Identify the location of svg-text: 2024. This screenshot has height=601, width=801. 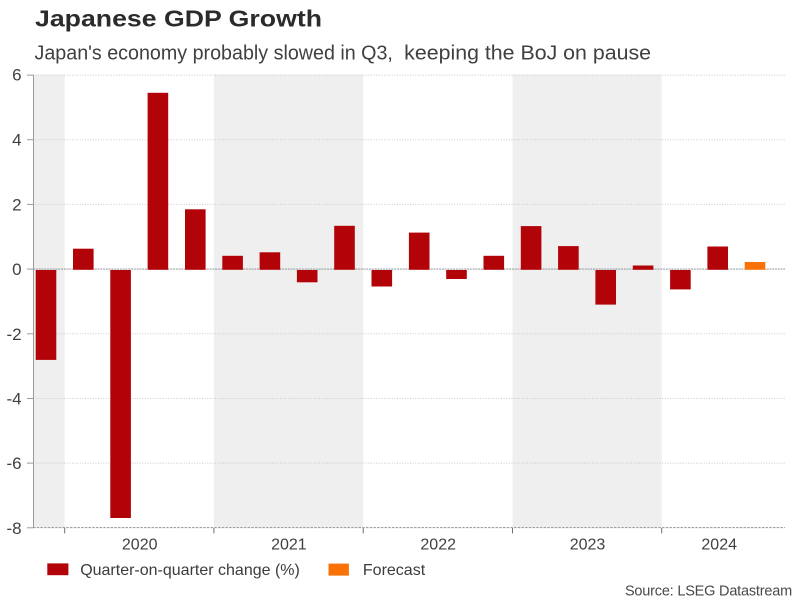
(719, 545).